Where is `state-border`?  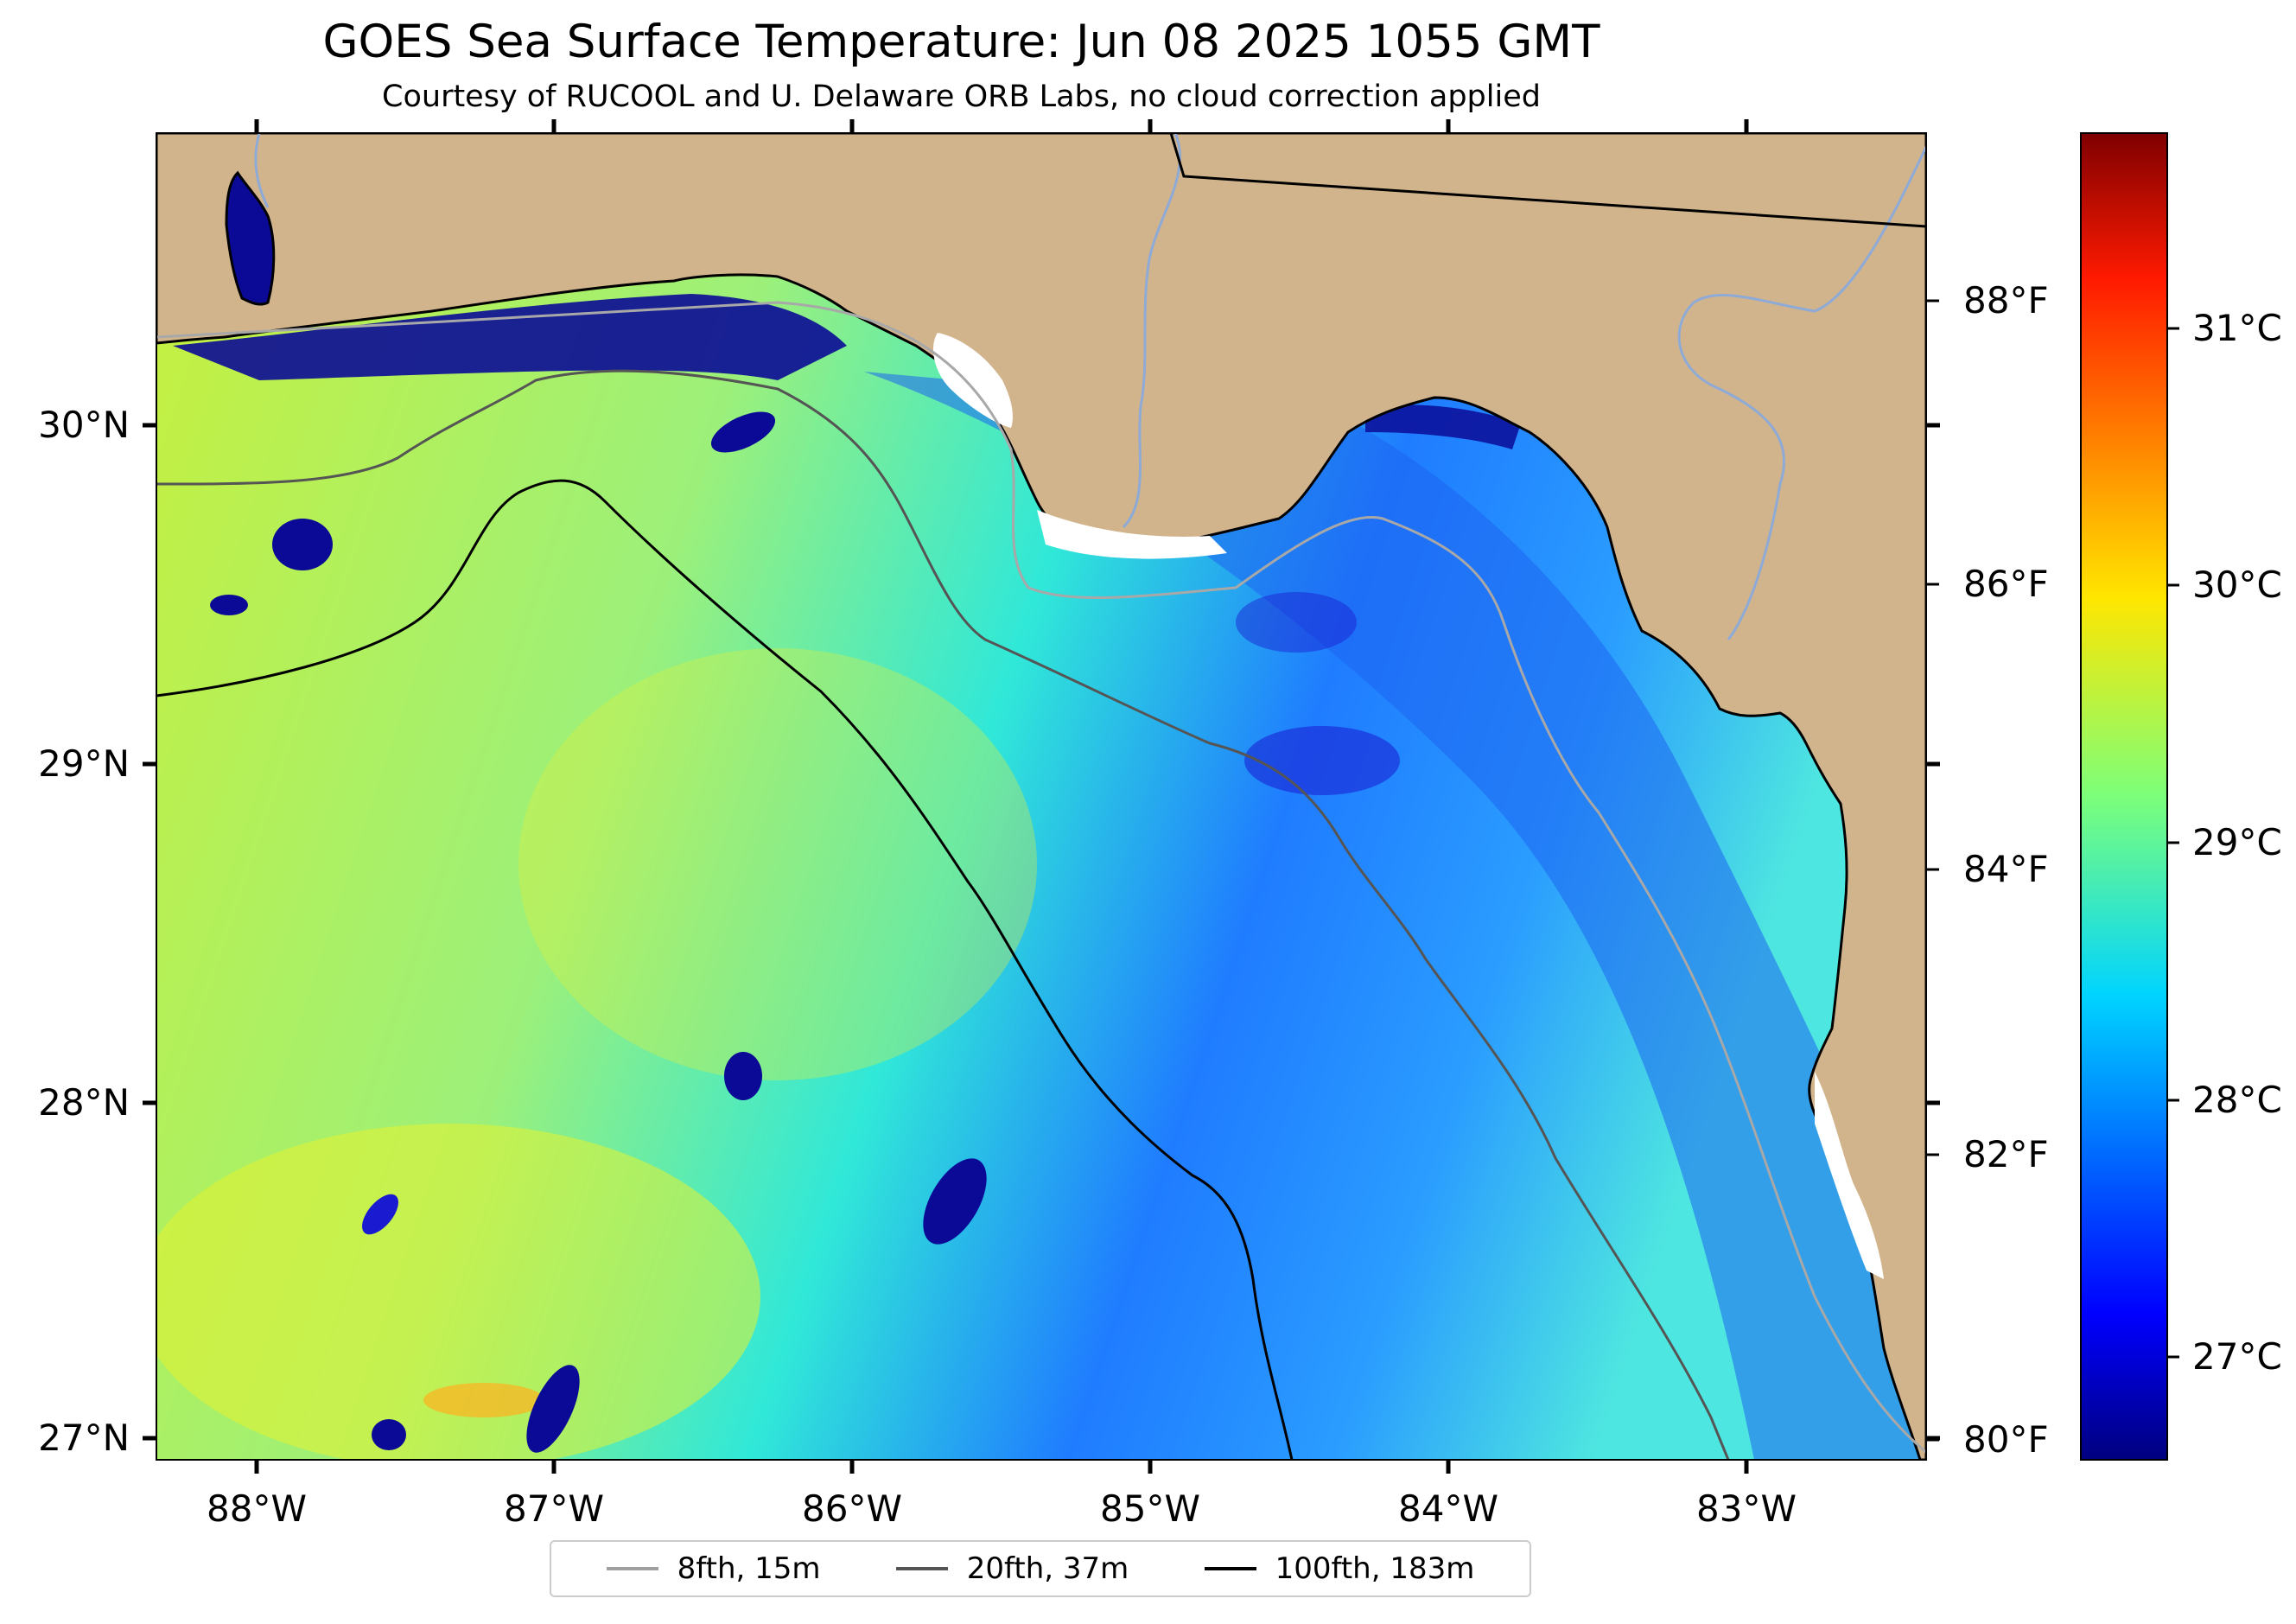 state-border is located at coordinates (1547, 181).